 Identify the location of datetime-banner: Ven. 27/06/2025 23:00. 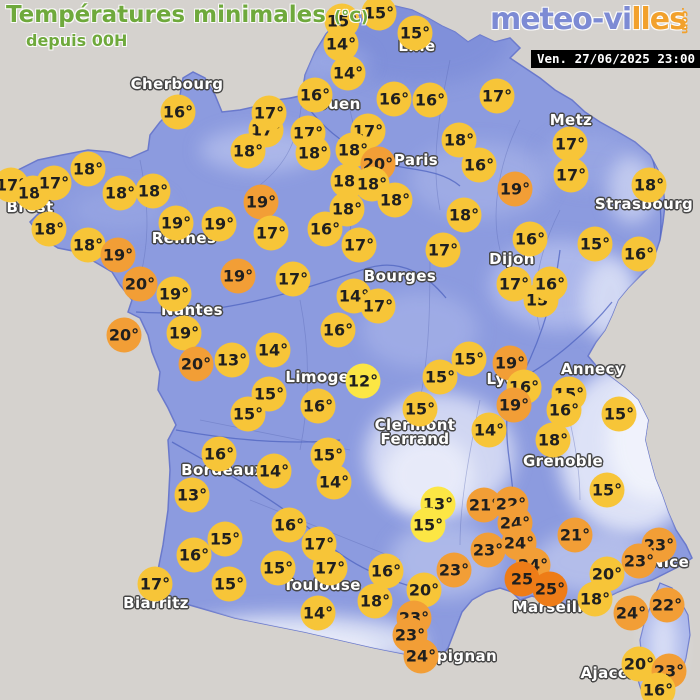
(615, 59).